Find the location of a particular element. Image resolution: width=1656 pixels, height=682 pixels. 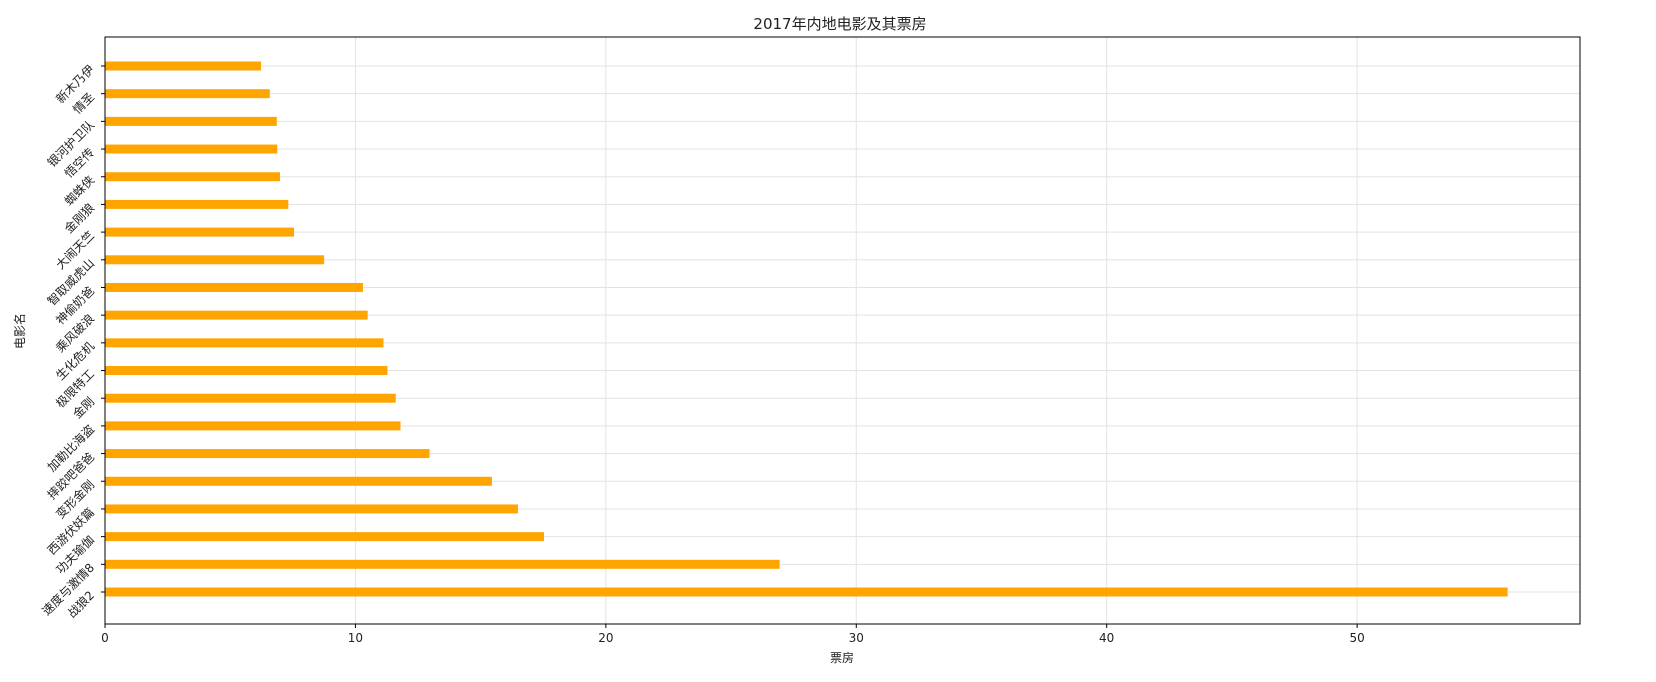

x-tick-label: 20 is located at coordinates (605, 638).